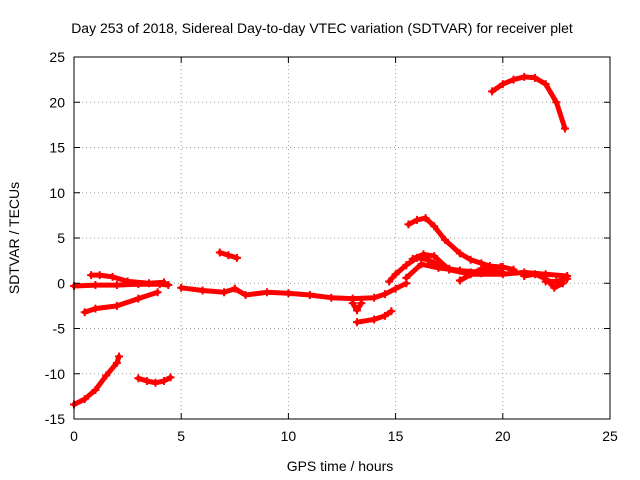  I want to click on x-tick-label: 5, so click(181, 436).